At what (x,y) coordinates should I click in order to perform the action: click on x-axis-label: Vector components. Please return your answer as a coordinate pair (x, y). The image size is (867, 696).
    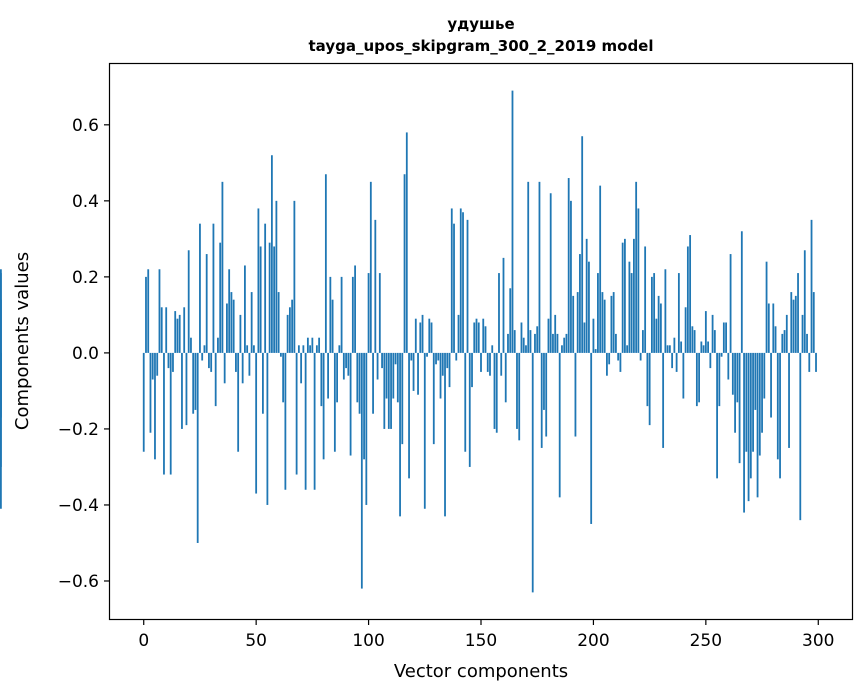
    Looking at the image, I should click on (481, 671).